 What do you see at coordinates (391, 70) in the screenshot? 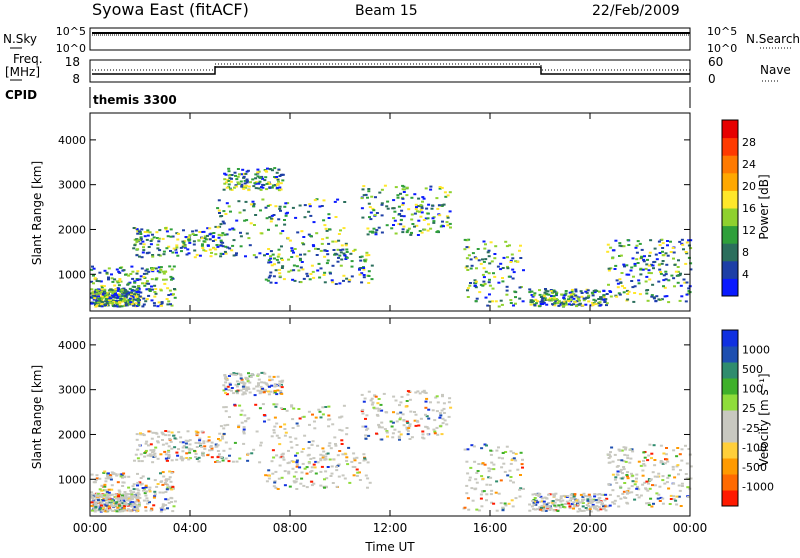
I see `freq-trace` at bounding box center [391, 70].